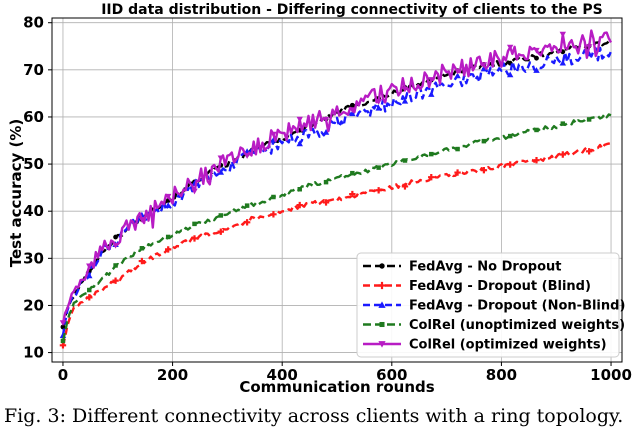 This screenshot has width=640, height=428. I want to click on legend-label: FedAvg - Dropout (Blind), so click(500, 286).